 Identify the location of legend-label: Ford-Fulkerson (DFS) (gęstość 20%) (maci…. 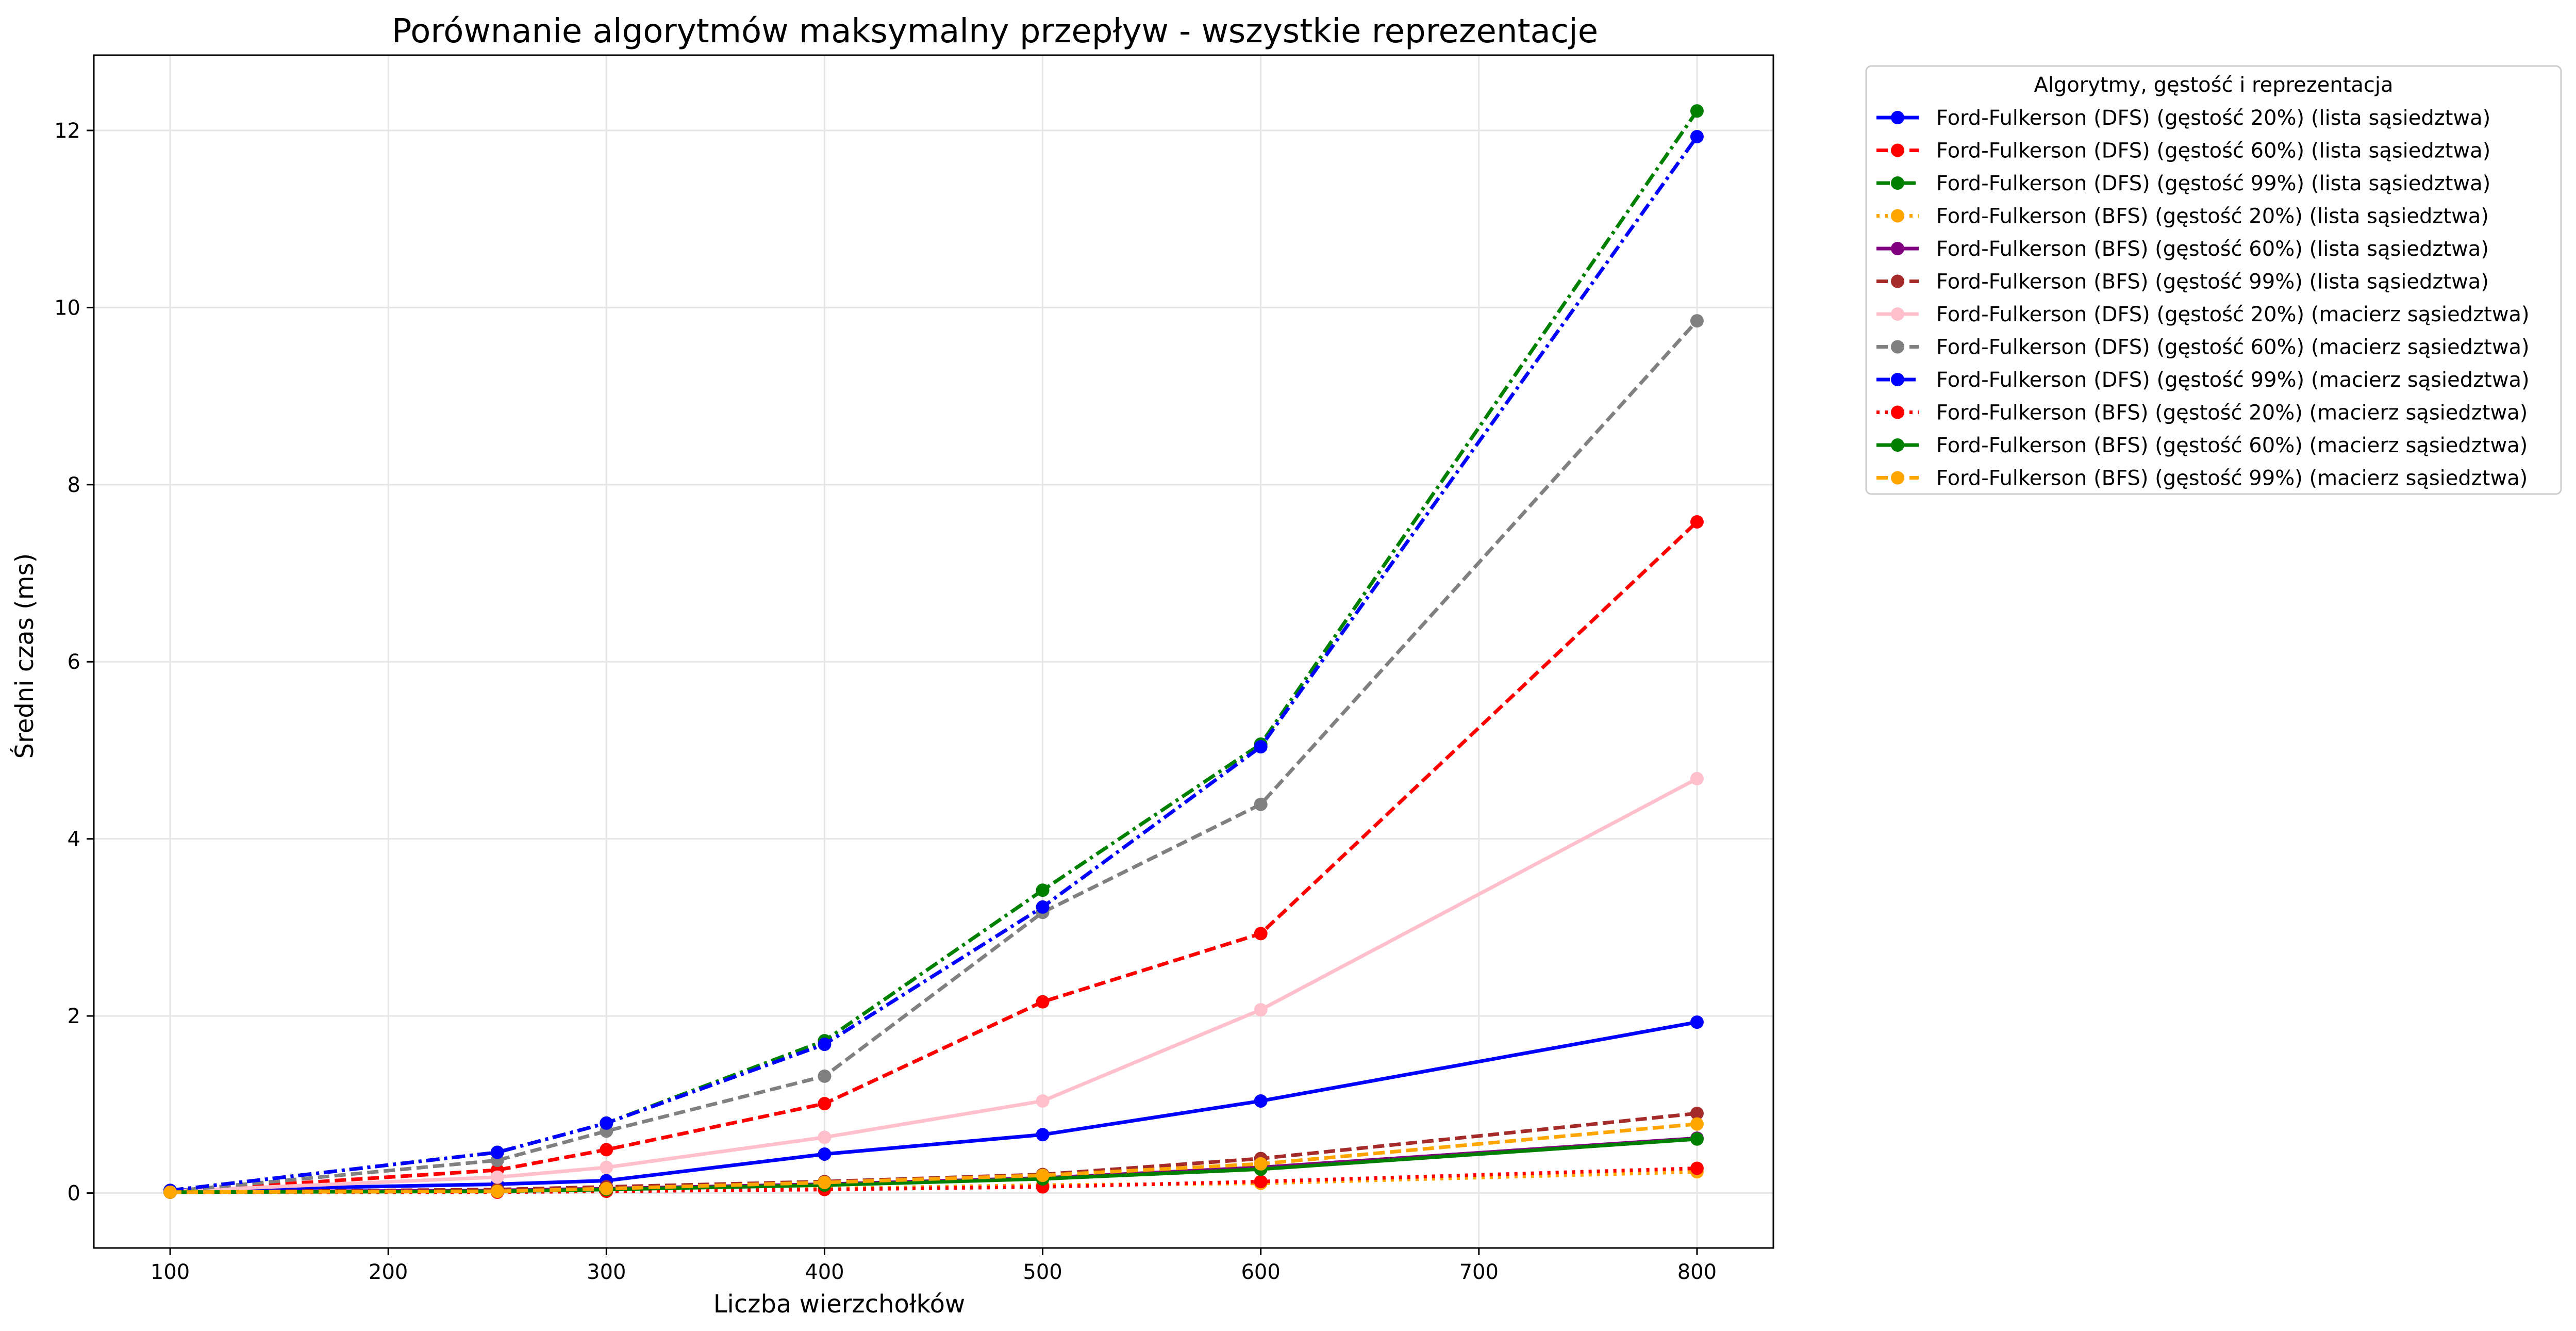
(2233, 314).